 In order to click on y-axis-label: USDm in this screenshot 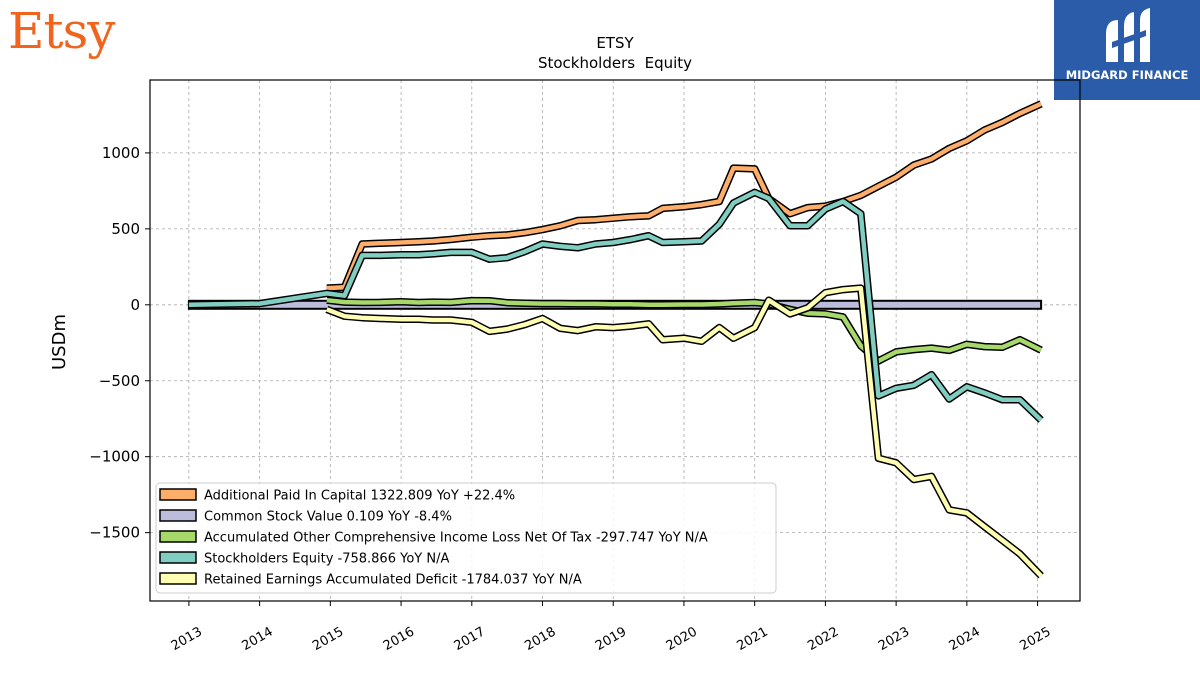, I will do `click(59, 342)`.